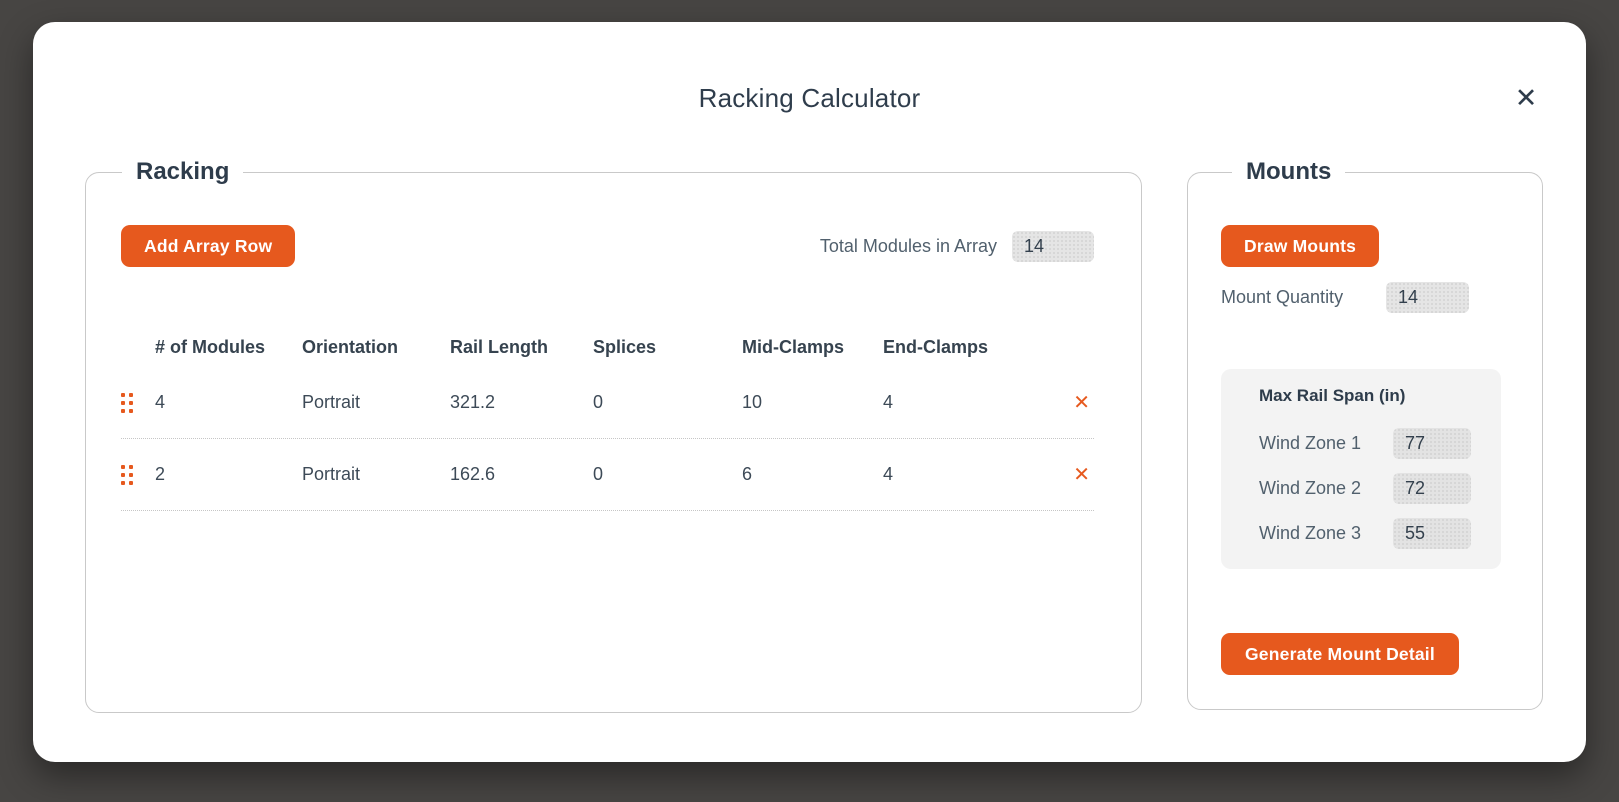 Image resolution: width=1619 pixels, height=802 pixels. I want to click on col-header-splices: Splices, so click(625, 346).